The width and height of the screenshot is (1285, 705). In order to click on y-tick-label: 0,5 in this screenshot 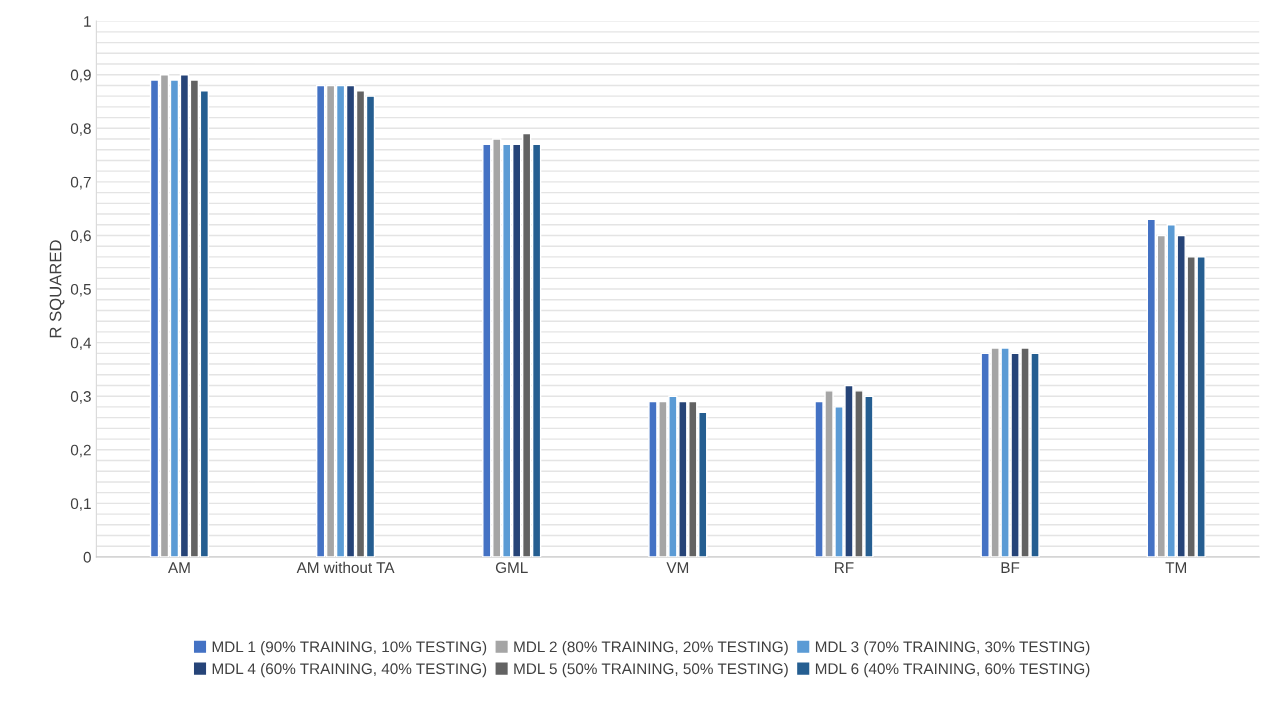, I will do `click(80, 290)`.